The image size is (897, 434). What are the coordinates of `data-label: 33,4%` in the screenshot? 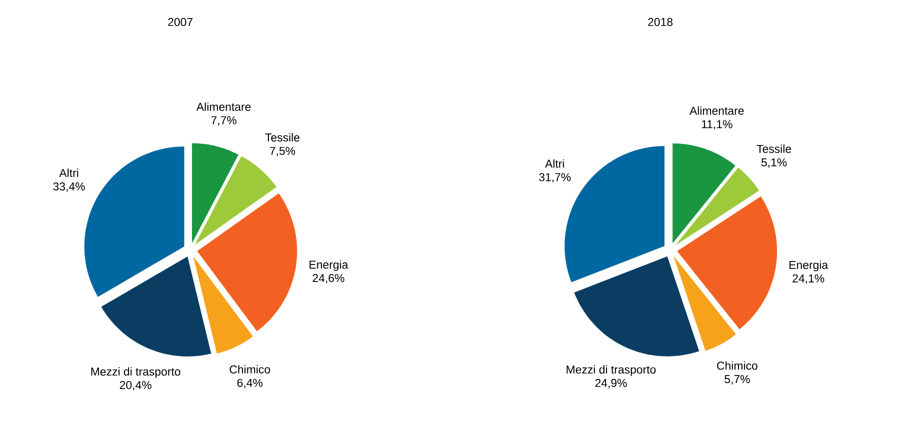 It's located at (69, 187).